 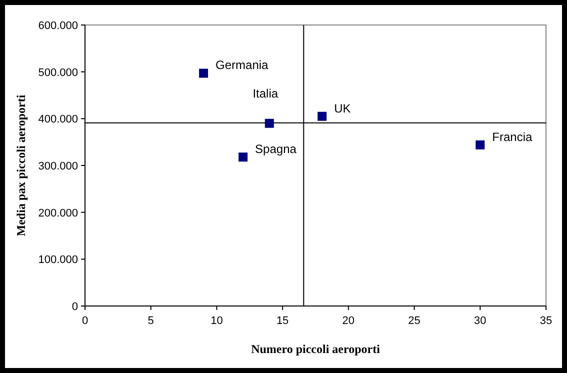 What do you see at coordinates (316, 349) in the screenshot?
I see `x-axis-title: Numero piccoli aeroporti` at bounding box center [316, 349].